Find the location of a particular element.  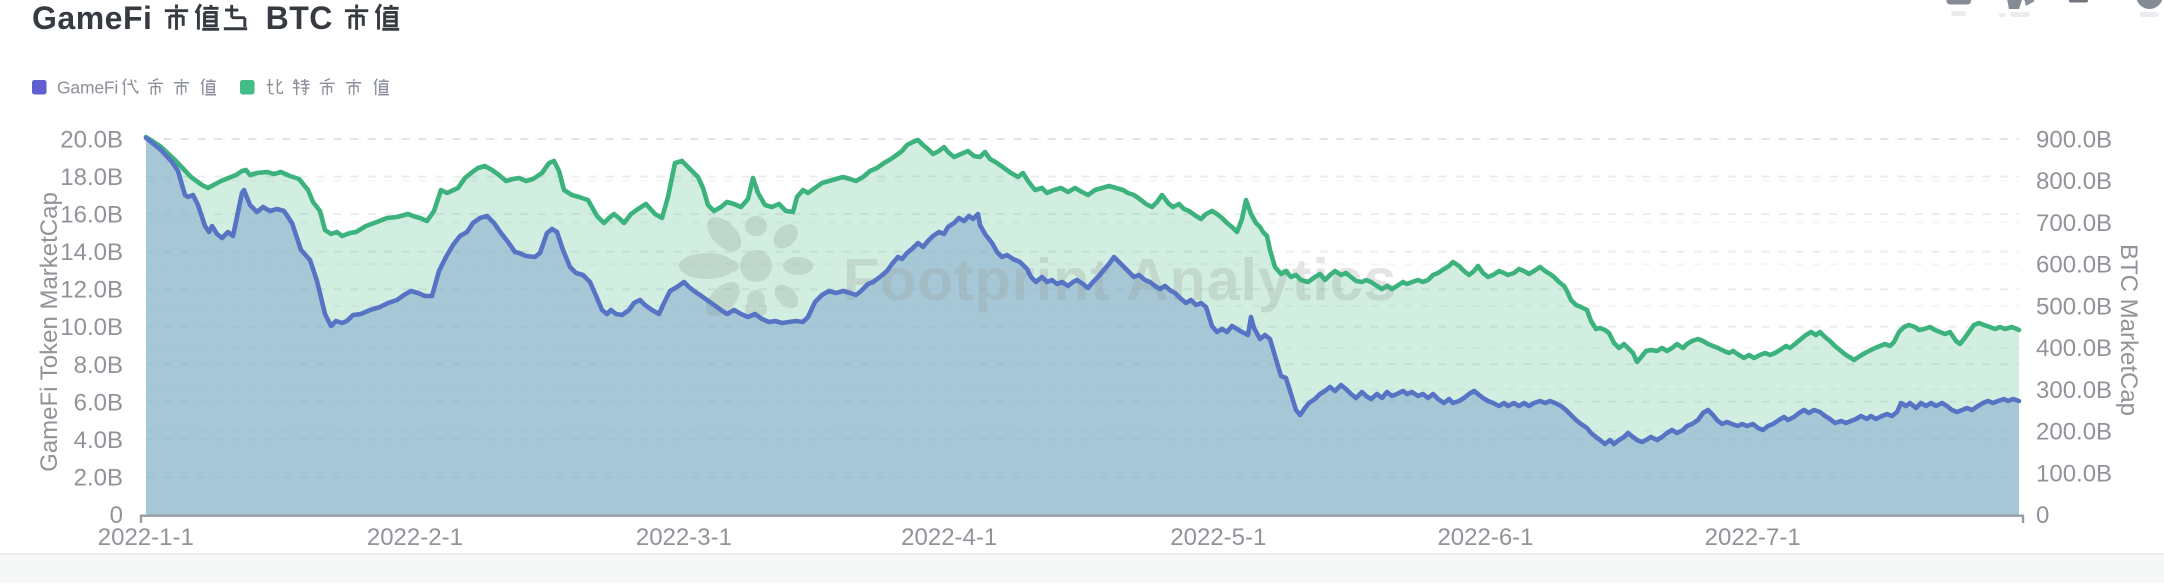

svg-text: 200.0B is located at coordinates (2074, 432).